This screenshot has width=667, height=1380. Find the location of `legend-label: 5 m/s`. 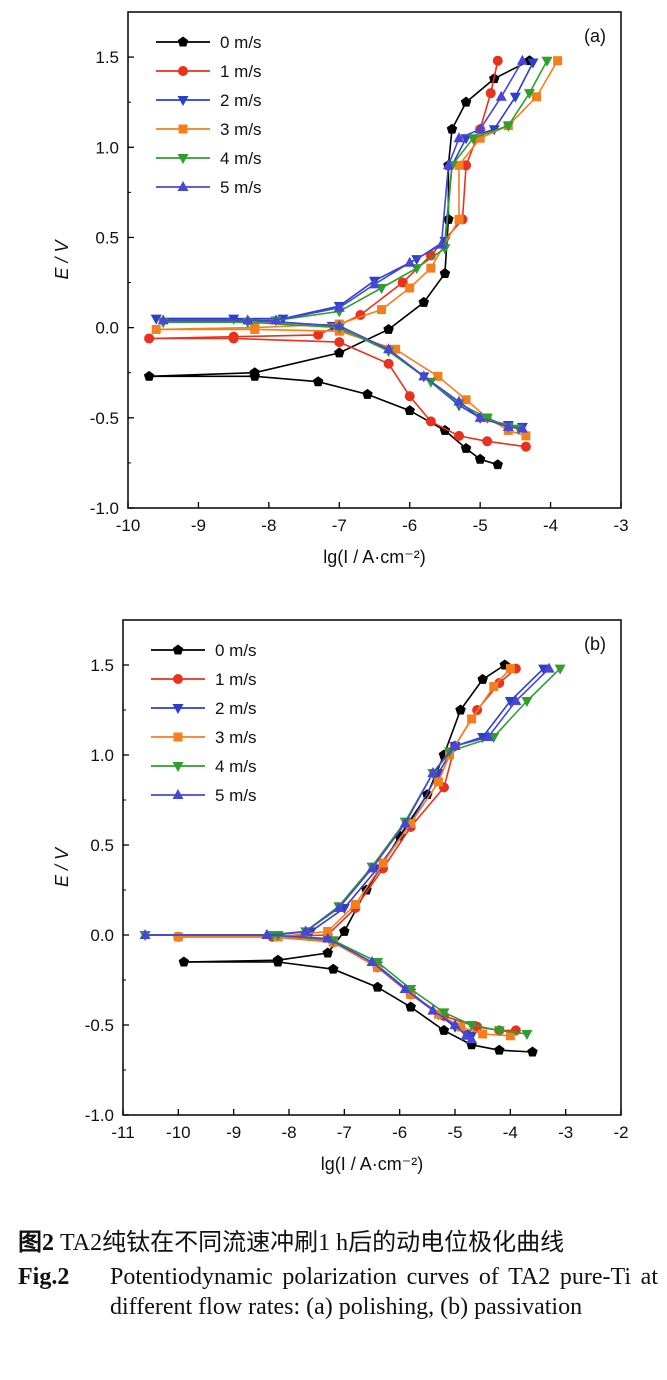

legend-label: 5 m/s is located at coordinates (236, 795).